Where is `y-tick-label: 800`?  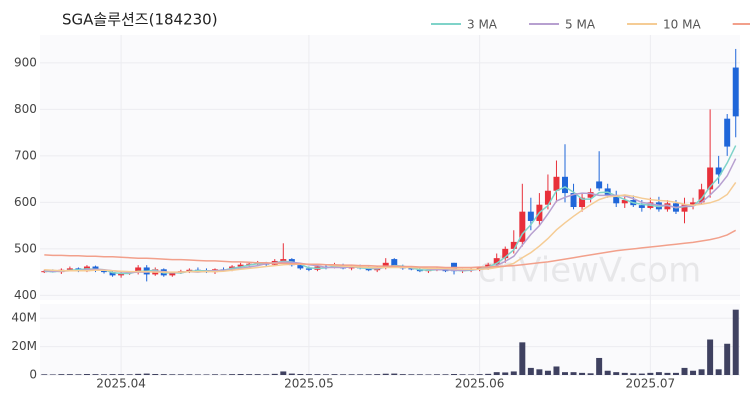
y-tick-label: 800 is located at coordinates (25, 109).